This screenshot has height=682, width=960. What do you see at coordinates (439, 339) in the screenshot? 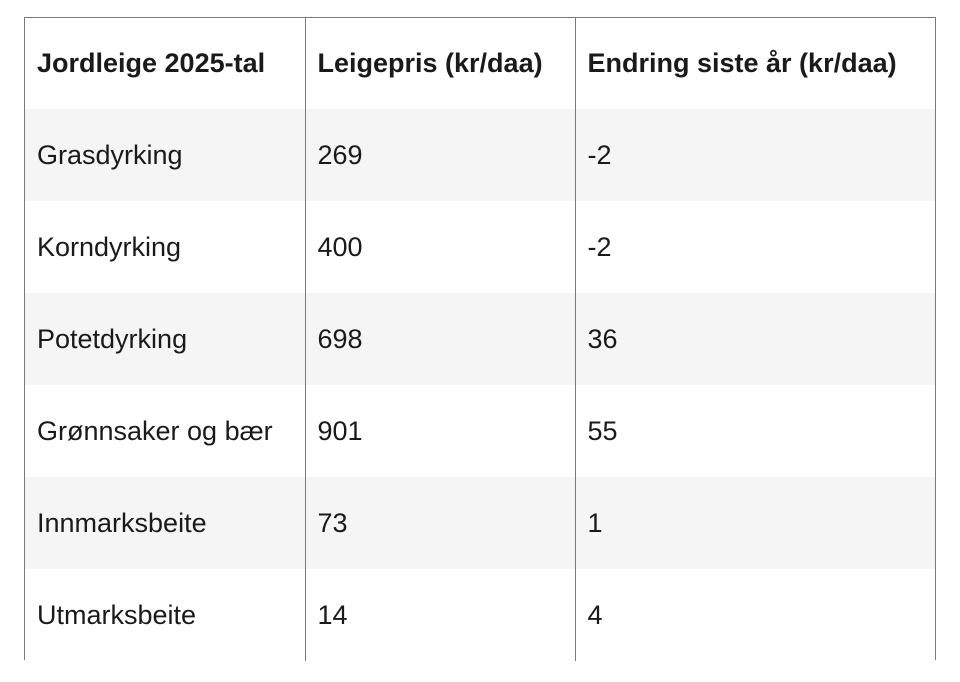
I see `cell-price: 698` at bounding box center [439, 339].